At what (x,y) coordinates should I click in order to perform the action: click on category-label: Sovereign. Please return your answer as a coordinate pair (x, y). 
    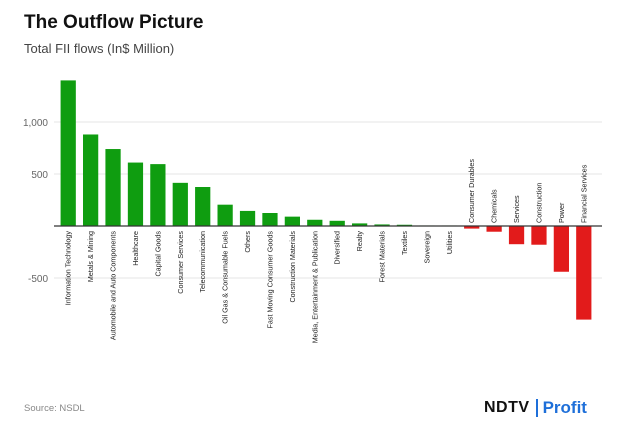
    Looking at the image, I should click on (426, 247).